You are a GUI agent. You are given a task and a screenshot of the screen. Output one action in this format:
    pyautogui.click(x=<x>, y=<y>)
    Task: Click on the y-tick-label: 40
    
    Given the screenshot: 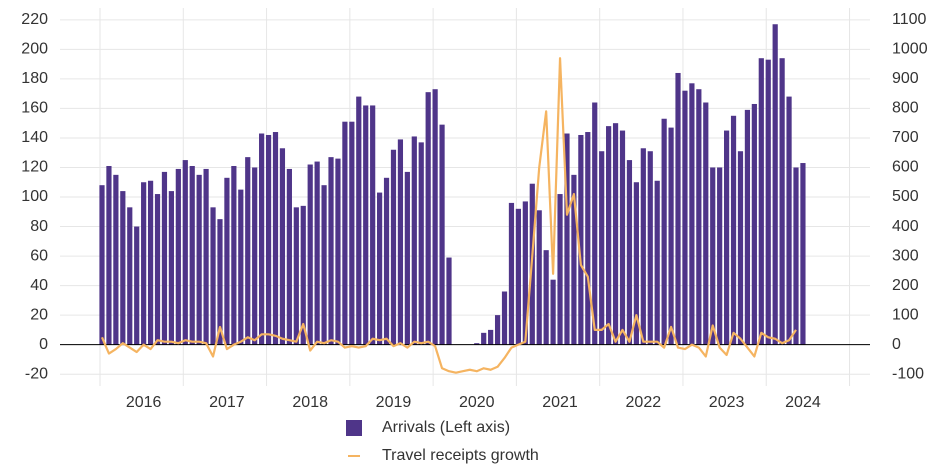 What is the action you would take?
    pyautogui.click(x=39, y=285)
    